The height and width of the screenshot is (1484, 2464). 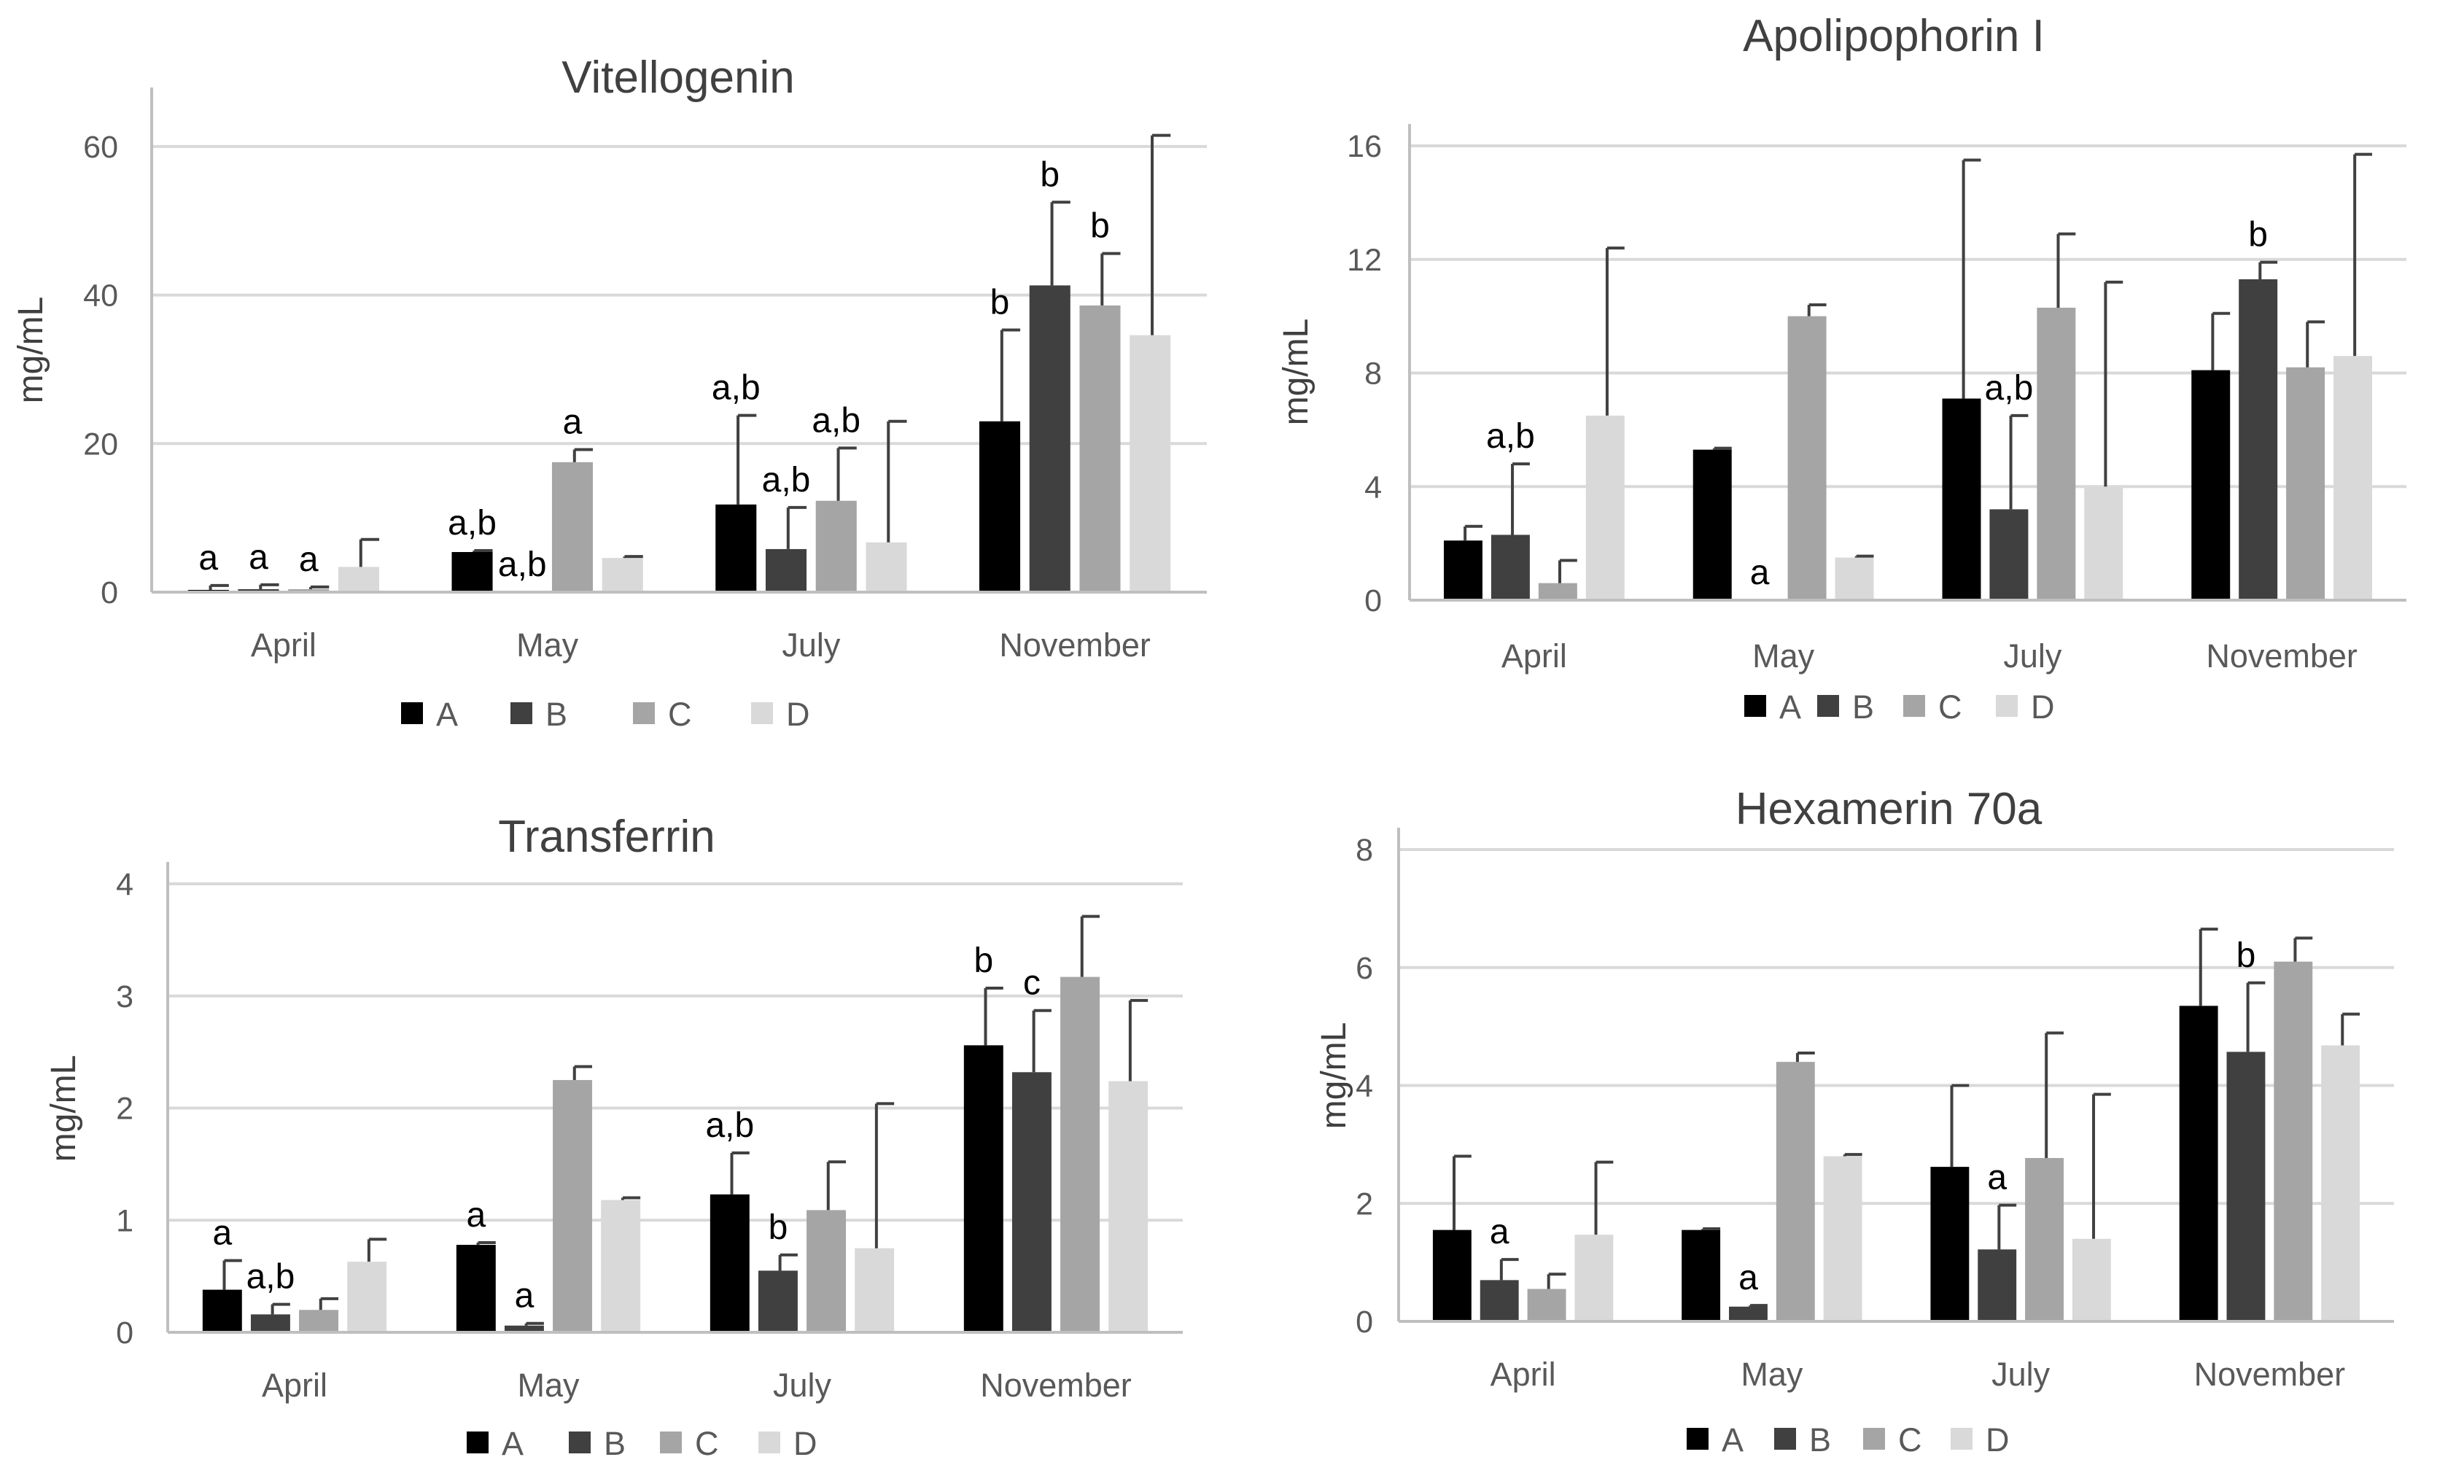 What do you see at coordinates (606, 837) in the screenshot?
I see `chart-title: Transferrin` at bounding box center [606, 837].